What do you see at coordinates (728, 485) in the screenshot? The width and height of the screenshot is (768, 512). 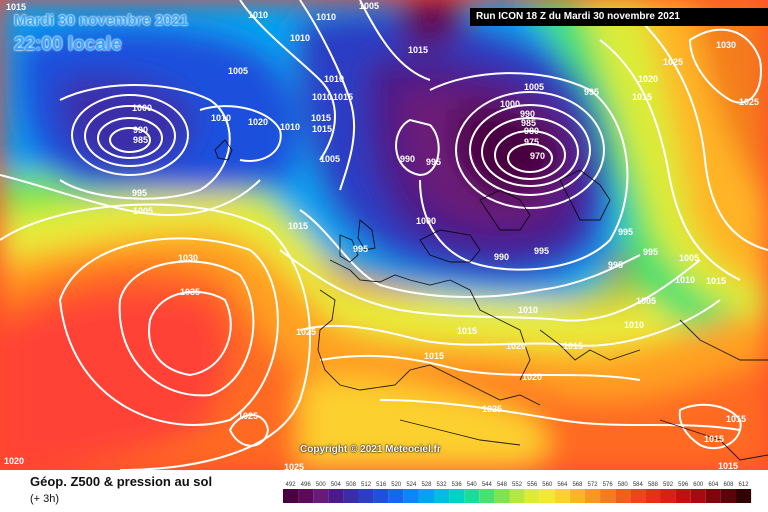 I see `scale-tick-label: 608` at bounding box center [728, 485].